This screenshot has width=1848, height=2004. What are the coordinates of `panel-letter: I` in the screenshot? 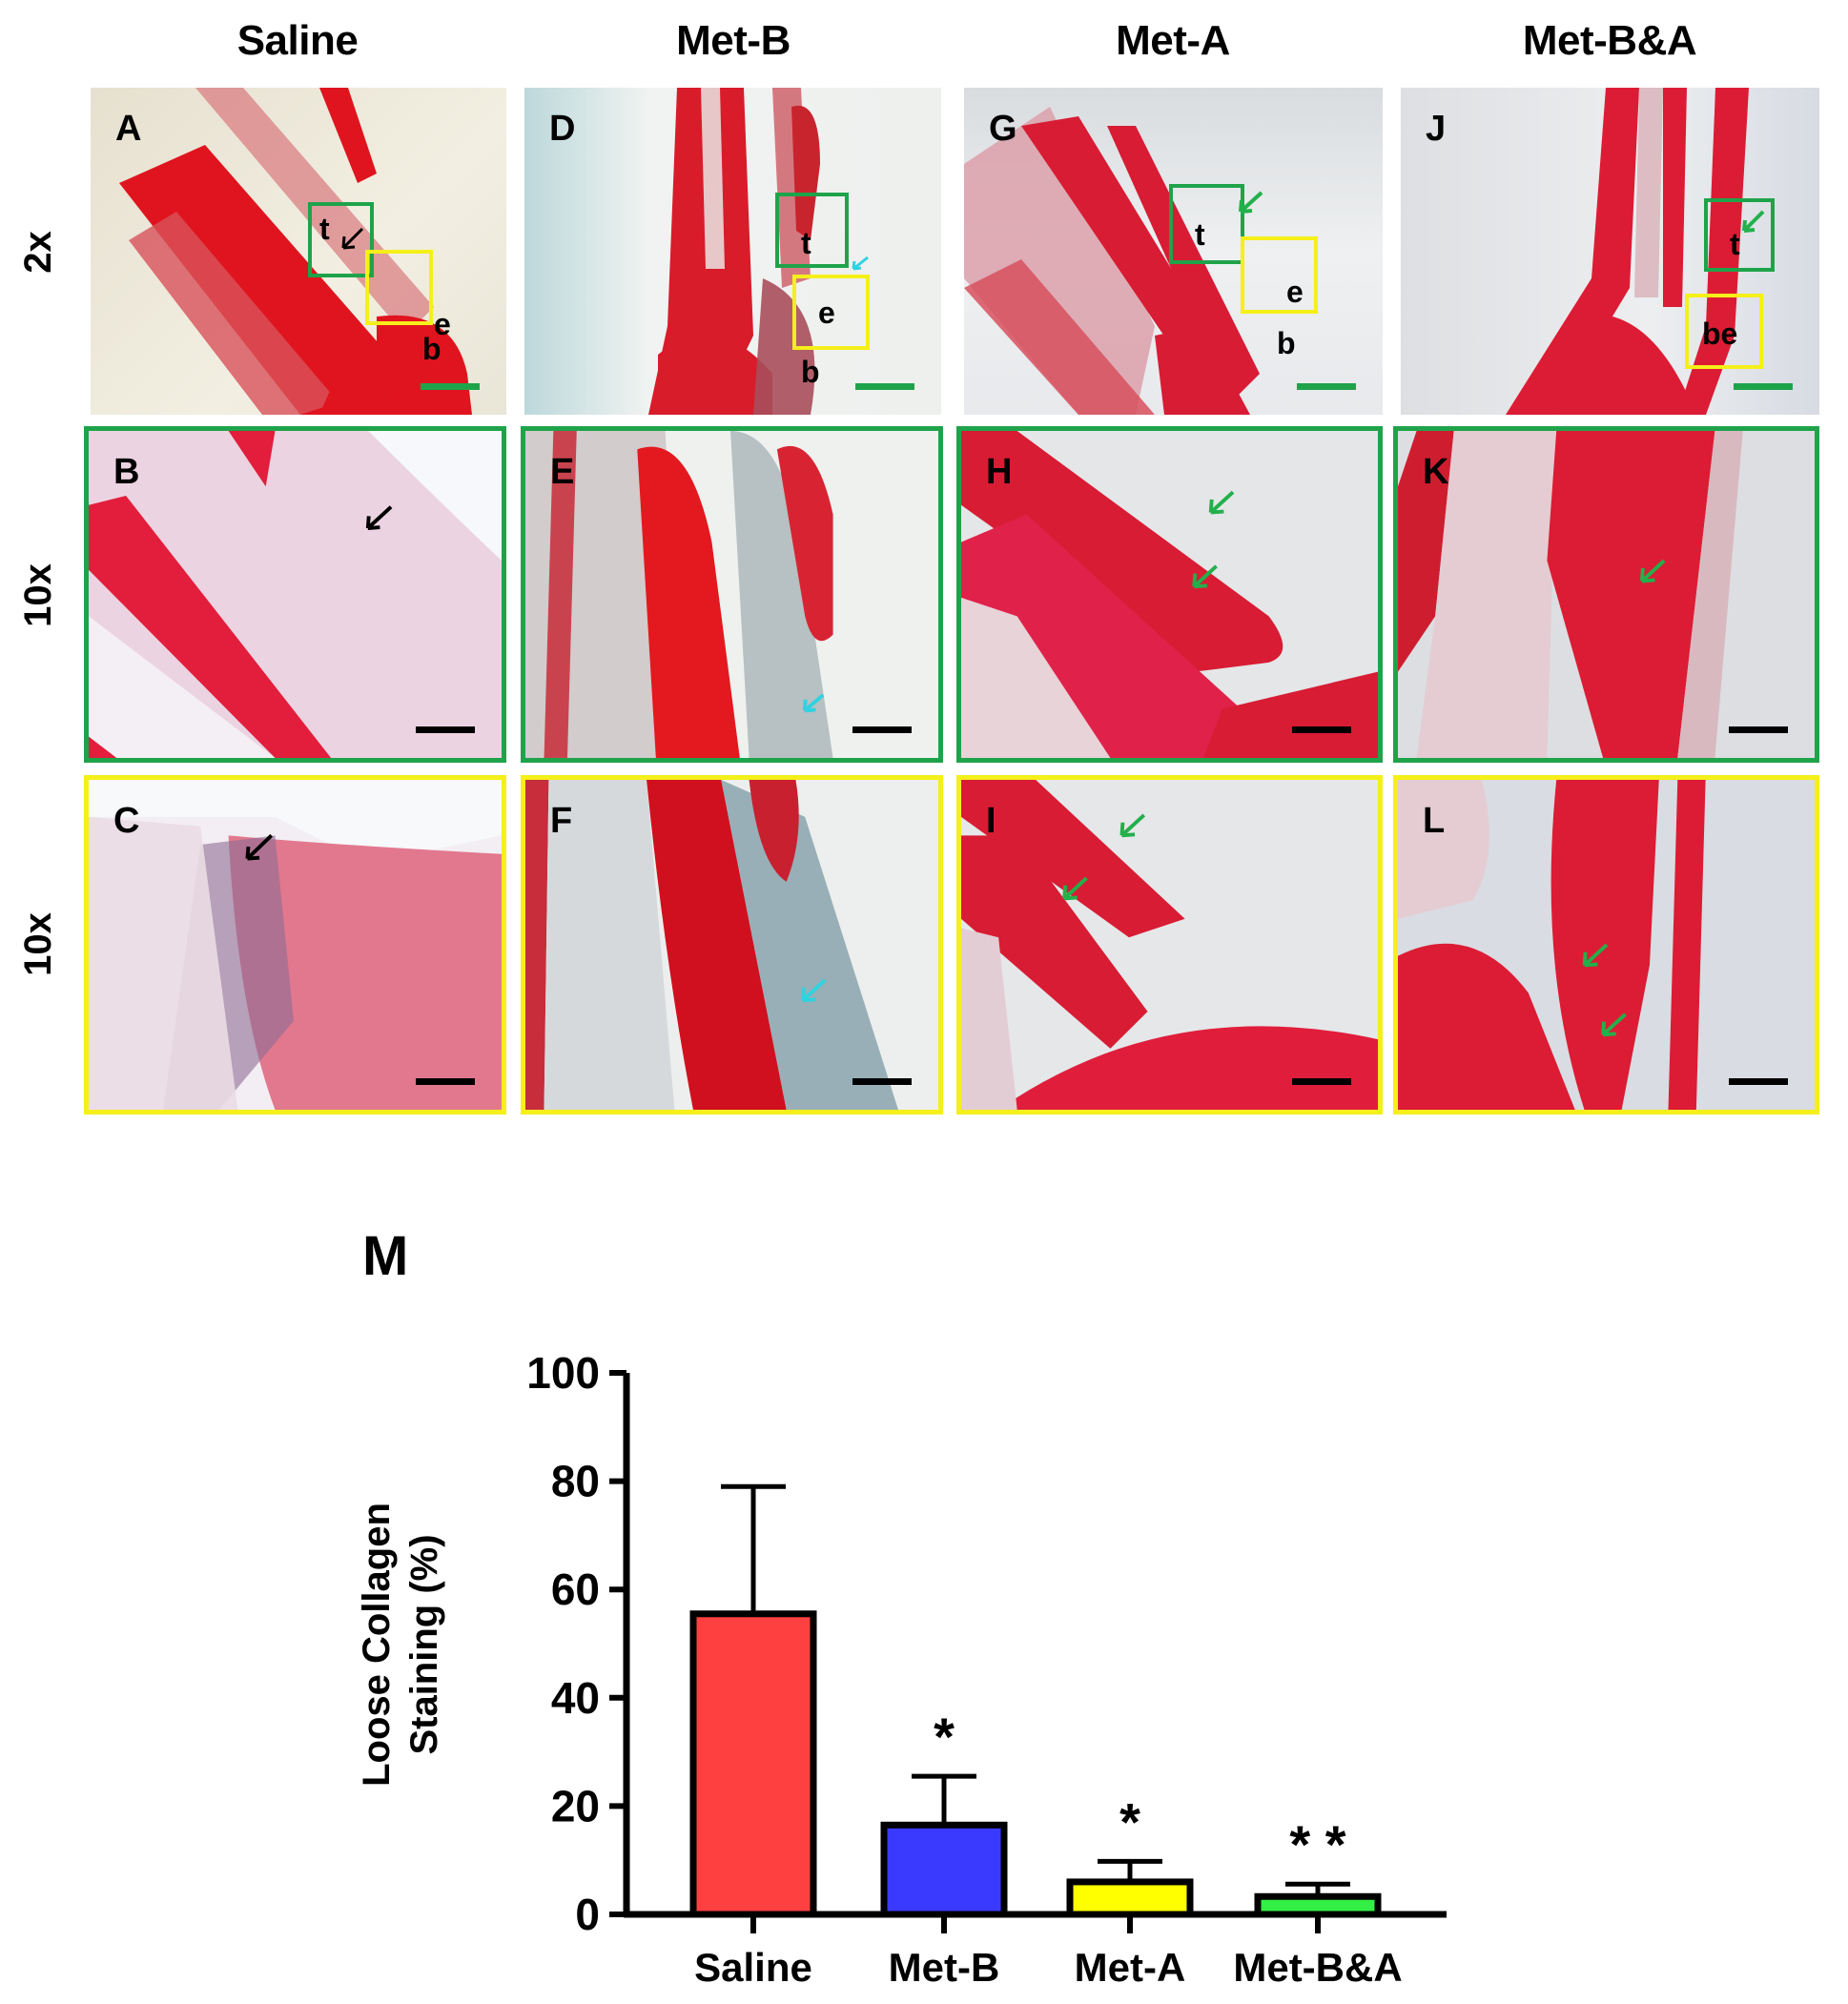 It's located at (991, 821).